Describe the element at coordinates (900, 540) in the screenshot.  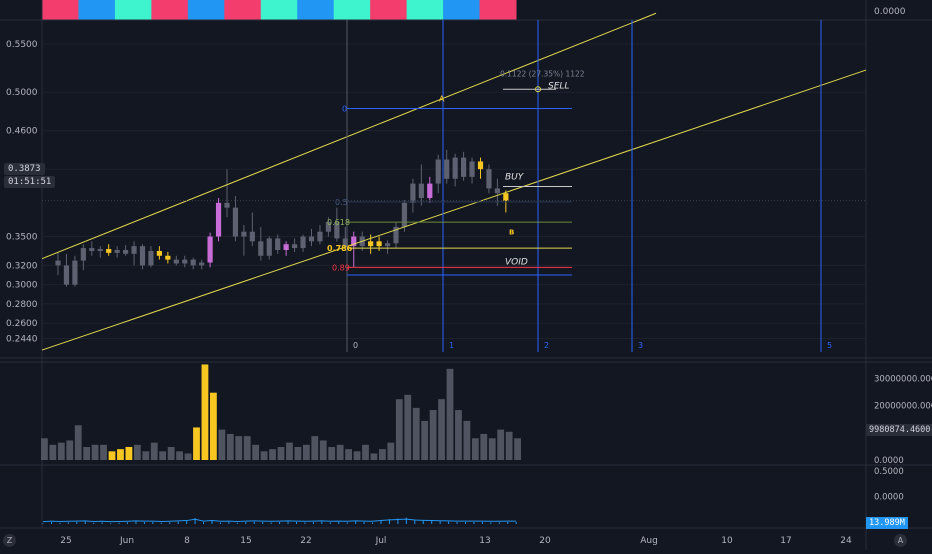
I see `auto-scale-button: A` at that location.